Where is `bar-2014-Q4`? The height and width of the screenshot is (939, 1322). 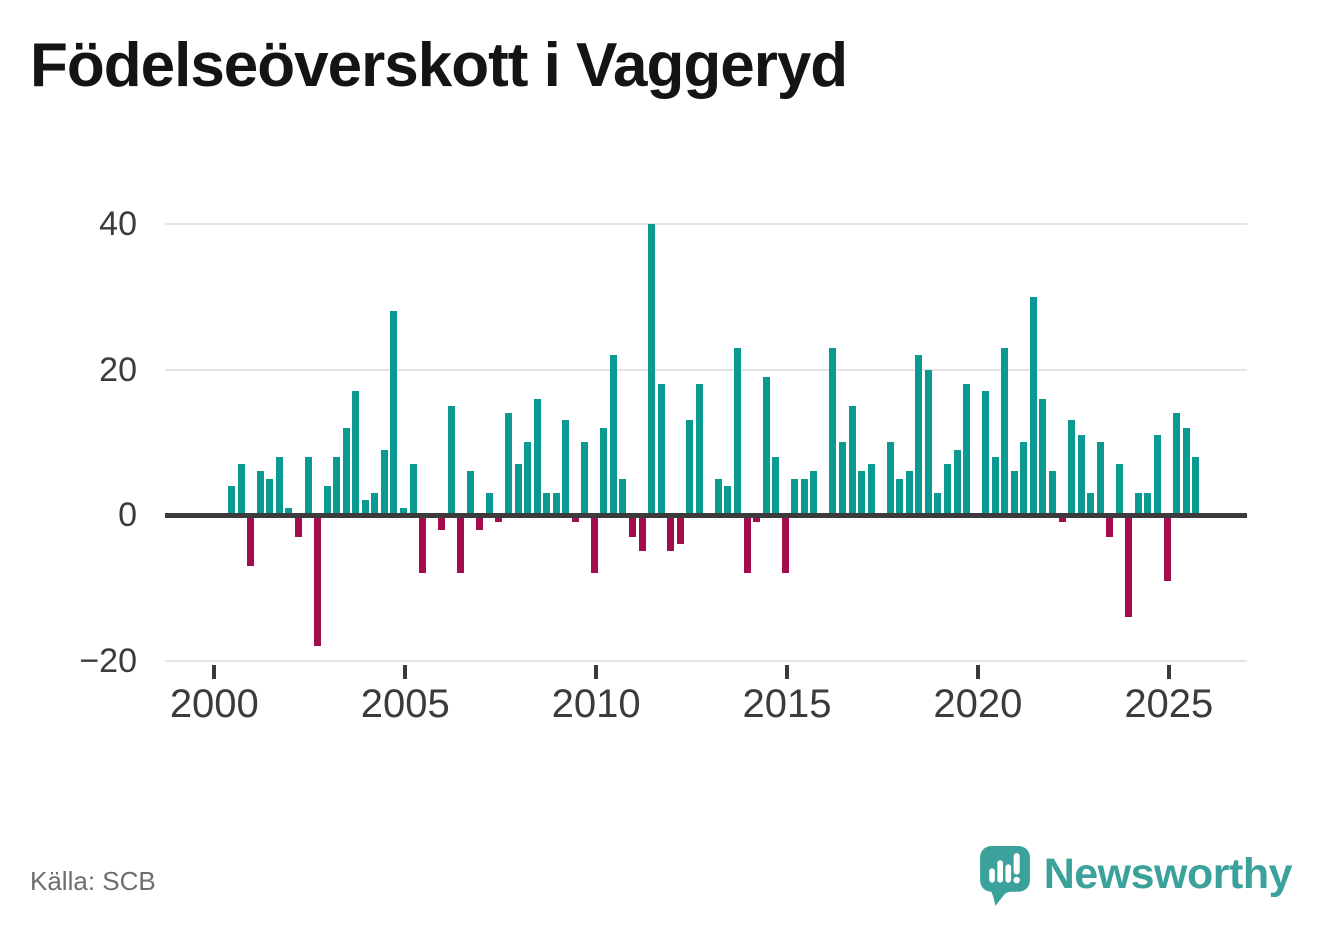 bar-2014-Q4 is located at coordinates (785, 544).